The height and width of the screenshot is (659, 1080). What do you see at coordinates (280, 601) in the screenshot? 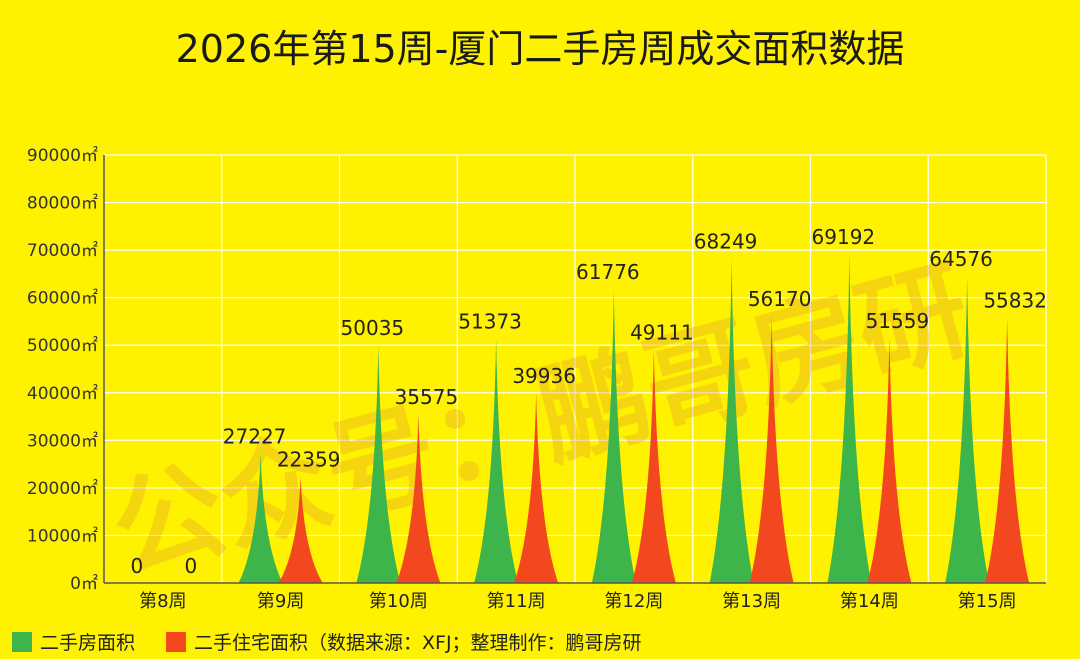
I see `x-tick-label: 第9周` at bounding box center [280, 601].